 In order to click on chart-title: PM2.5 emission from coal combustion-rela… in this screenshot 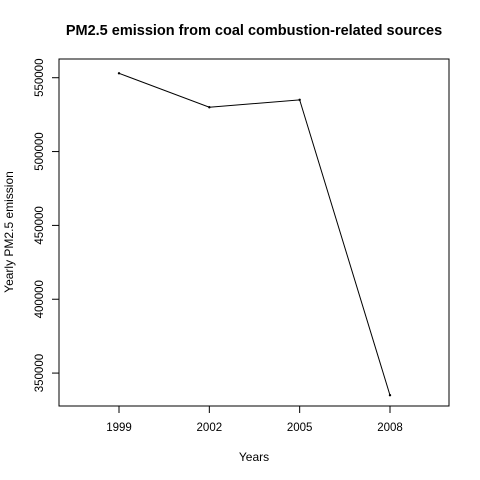, I will do `click(254, 31)`.